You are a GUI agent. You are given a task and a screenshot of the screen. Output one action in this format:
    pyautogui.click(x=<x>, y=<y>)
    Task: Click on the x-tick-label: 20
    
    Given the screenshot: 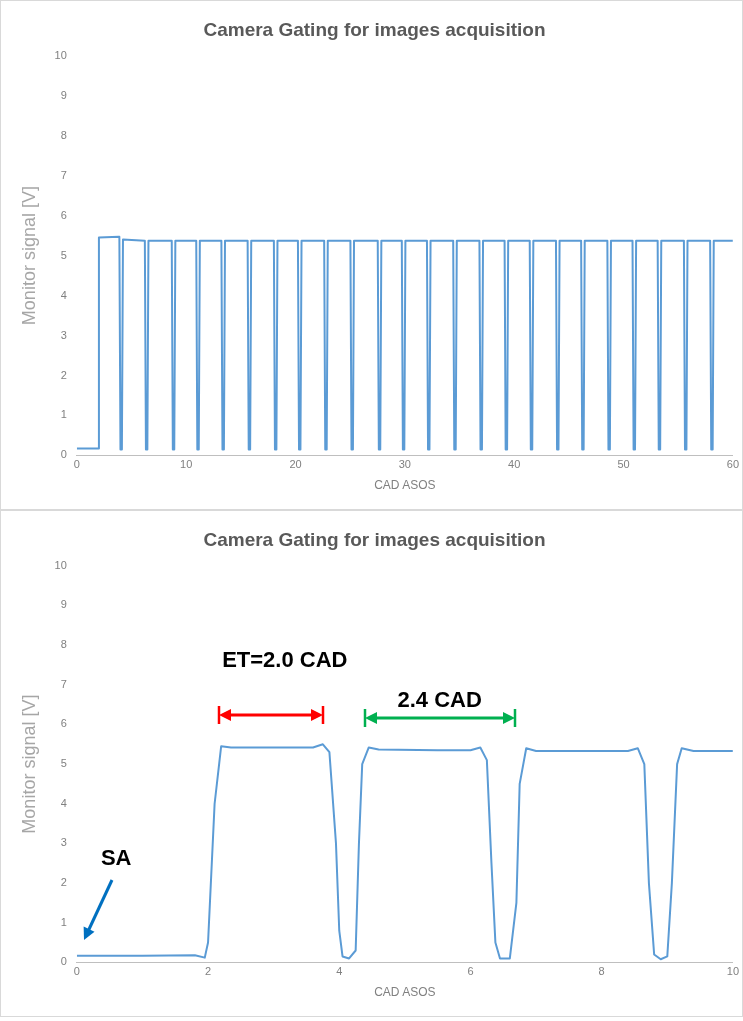 What is the action you would take?
    pyautogui.click(x=295, y=464)
    